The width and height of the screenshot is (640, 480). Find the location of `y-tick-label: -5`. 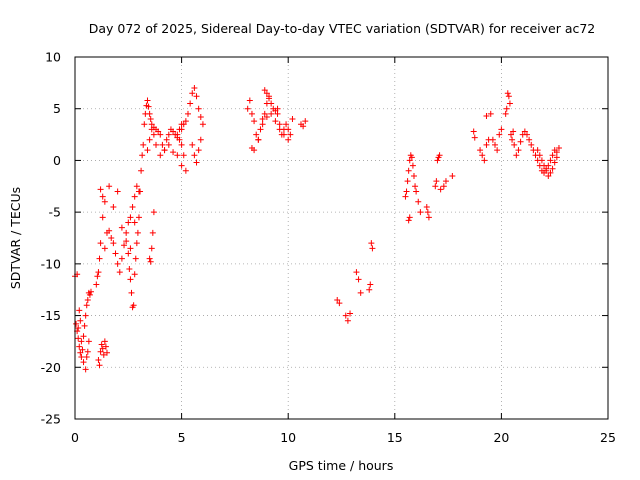

y-tick-label: -5 is located at coordinates (55, 212).